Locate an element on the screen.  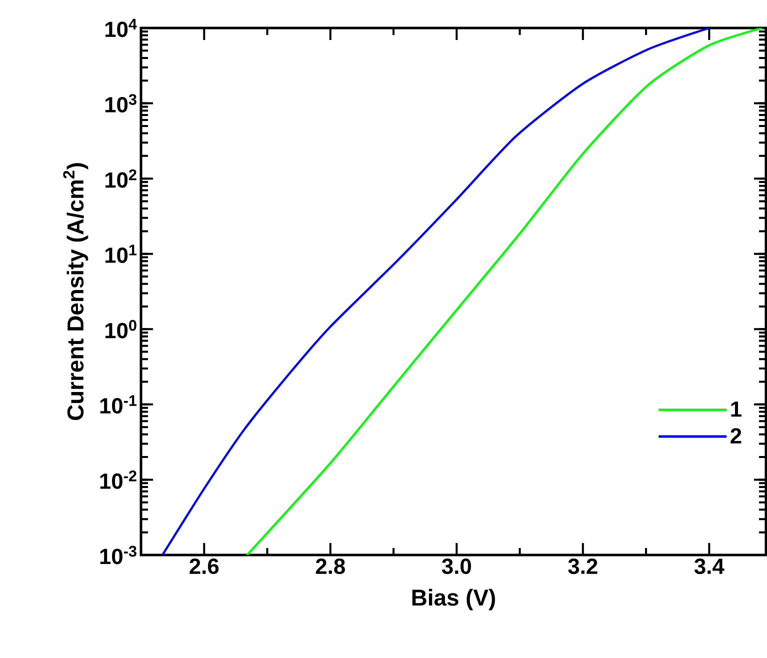
x-tick-label: 2.8 is located at coordinates (330, 566).